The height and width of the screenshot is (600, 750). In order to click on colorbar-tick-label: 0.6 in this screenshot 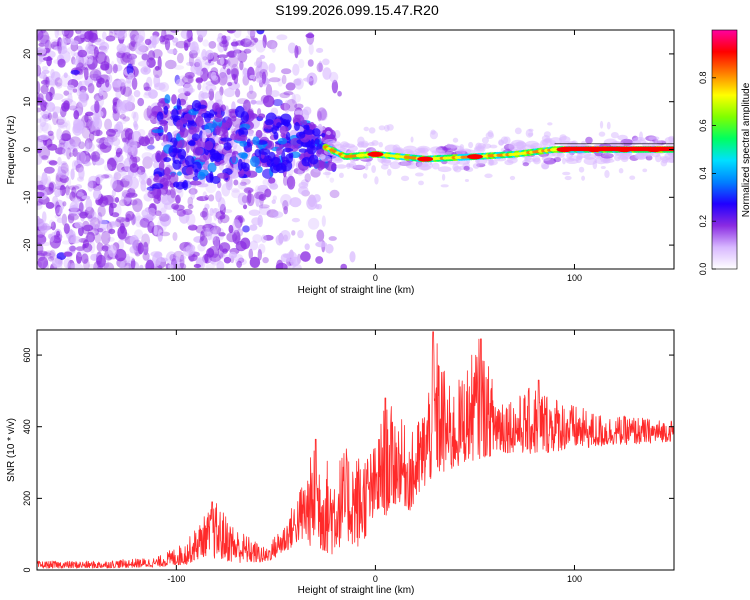, I will do `click(703, 125)`.